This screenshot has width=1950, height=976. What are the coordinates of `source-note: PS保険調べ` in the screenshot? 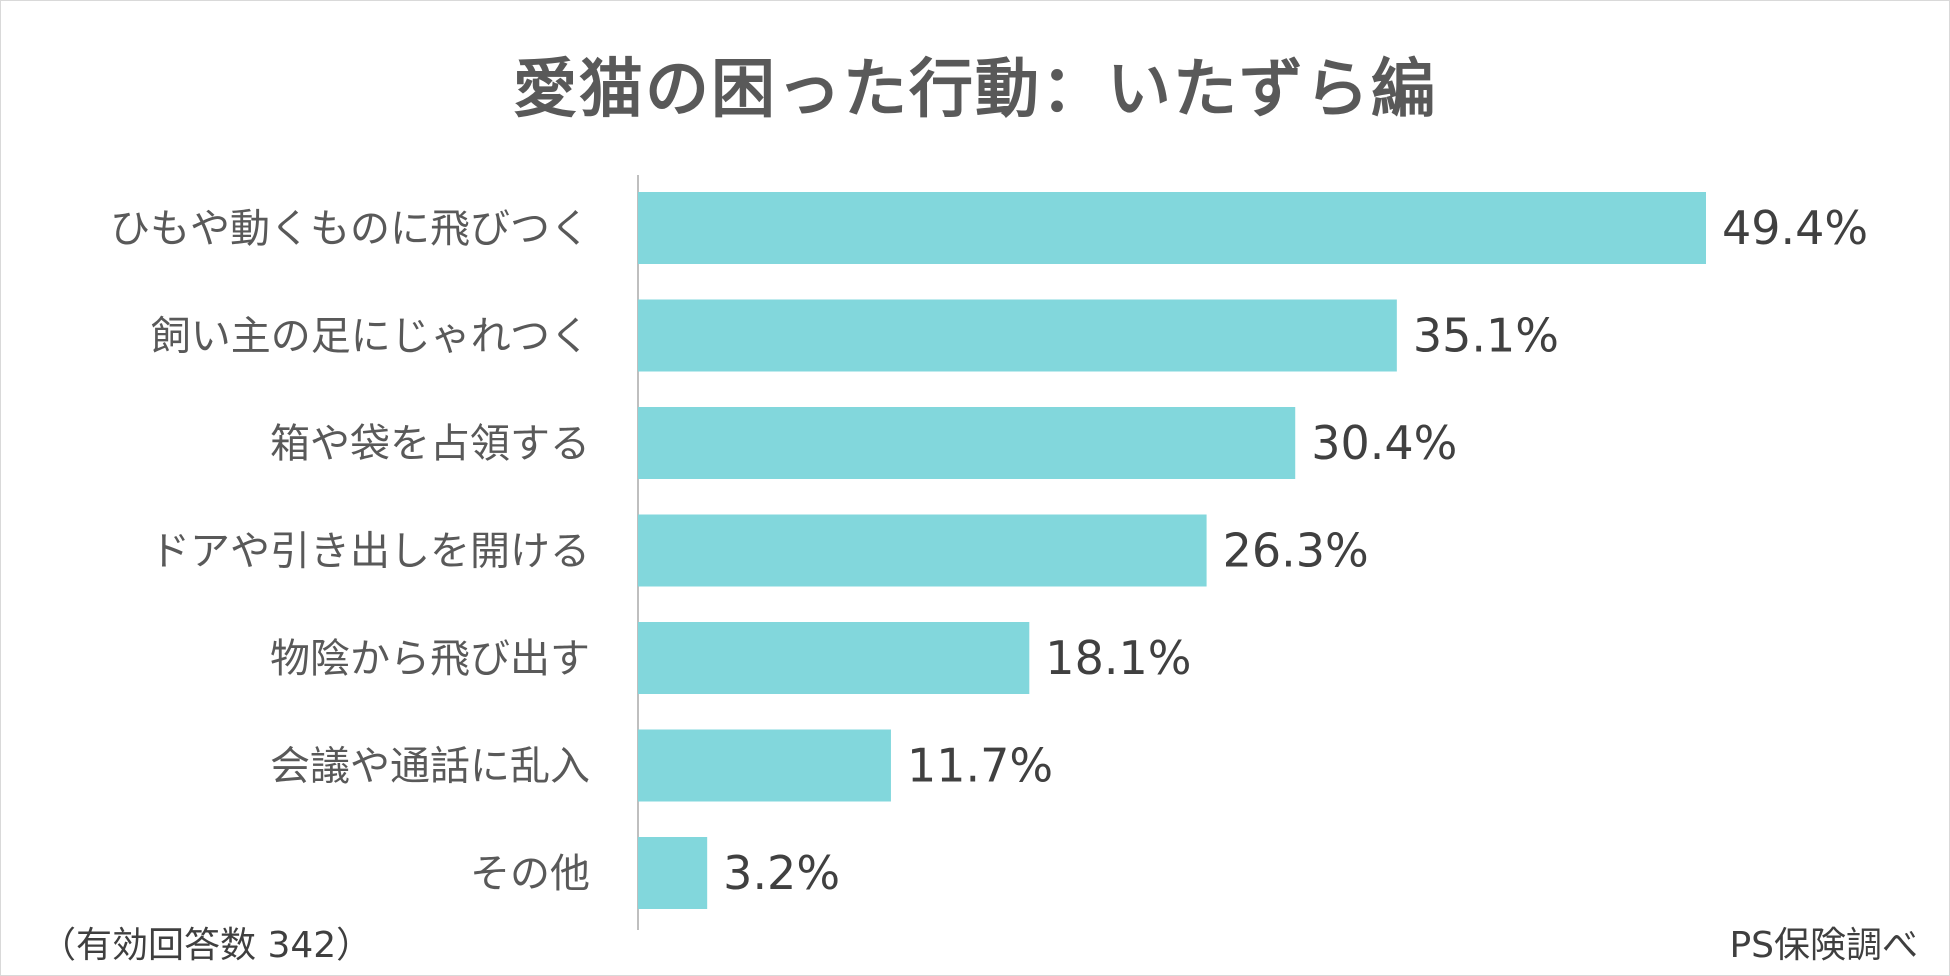 It's located at (1823, 945).